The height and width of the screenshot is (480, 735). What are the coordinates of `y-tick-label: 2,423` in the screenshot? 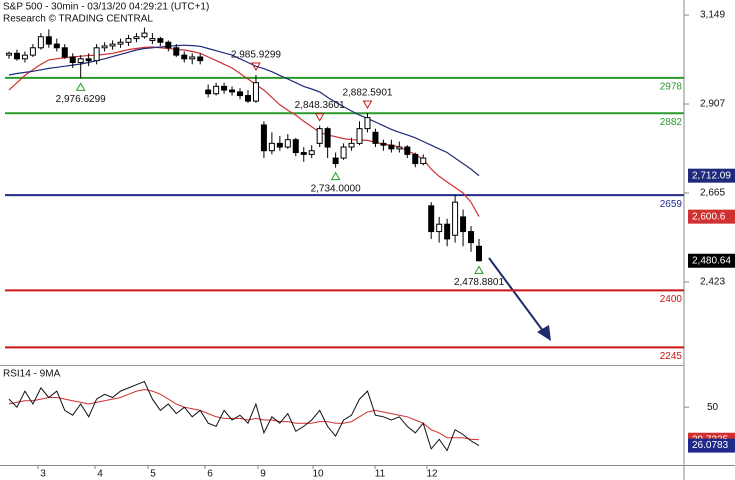 It's located at (712, 282).